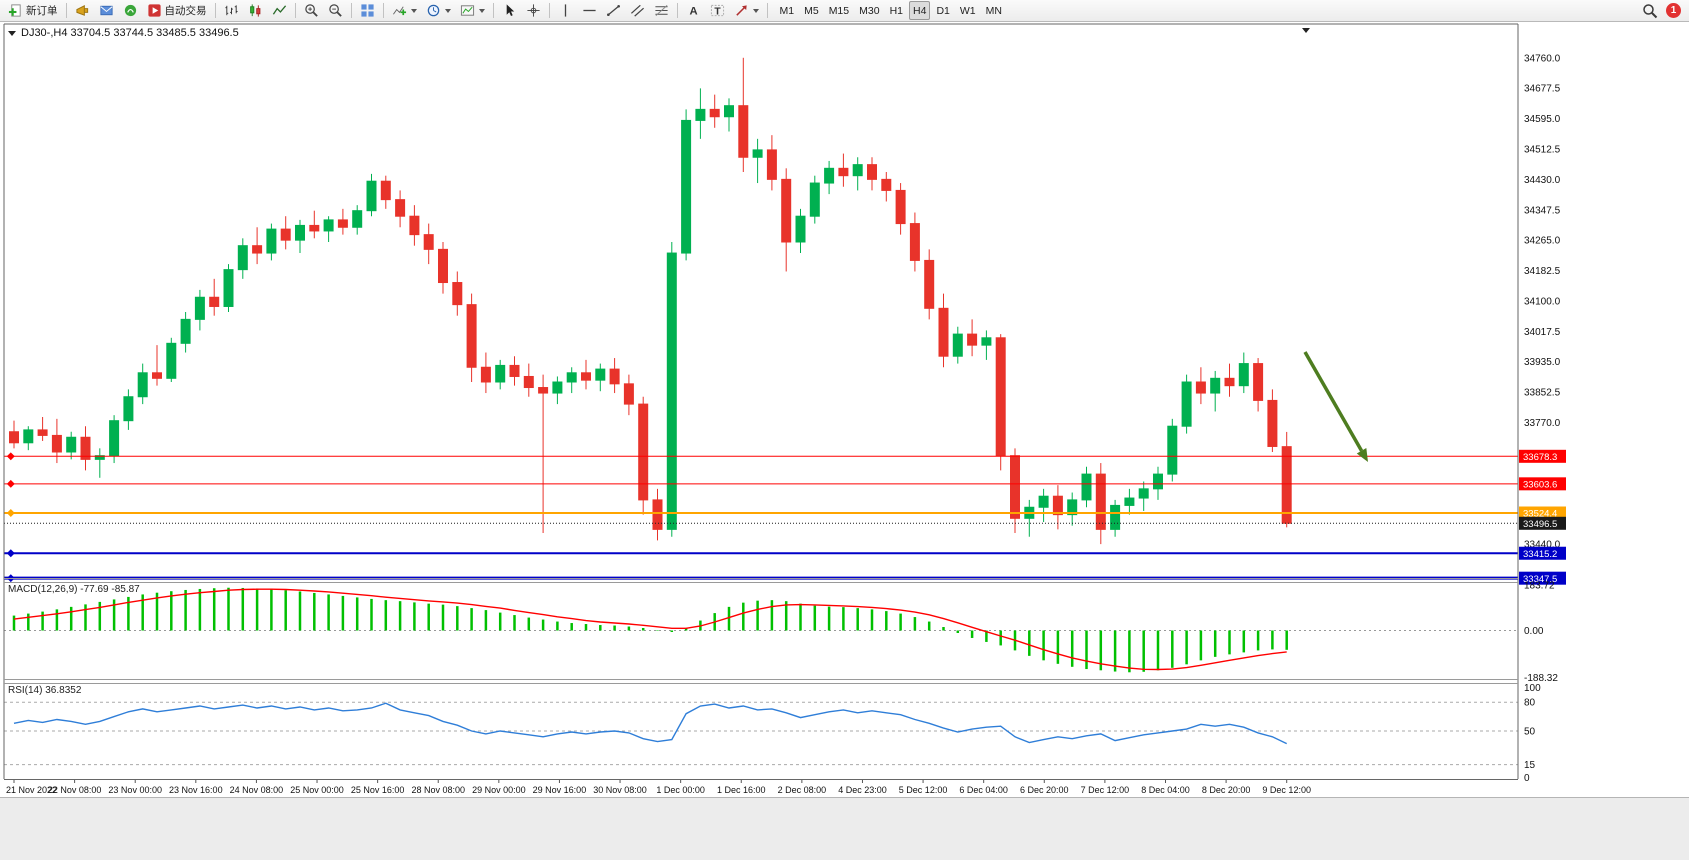 This screenshot has height=860, width=1689. What do you see at coordinates (82, 10) in the screenshot?
I see `alerts-button` at bounding box center [82, 10].